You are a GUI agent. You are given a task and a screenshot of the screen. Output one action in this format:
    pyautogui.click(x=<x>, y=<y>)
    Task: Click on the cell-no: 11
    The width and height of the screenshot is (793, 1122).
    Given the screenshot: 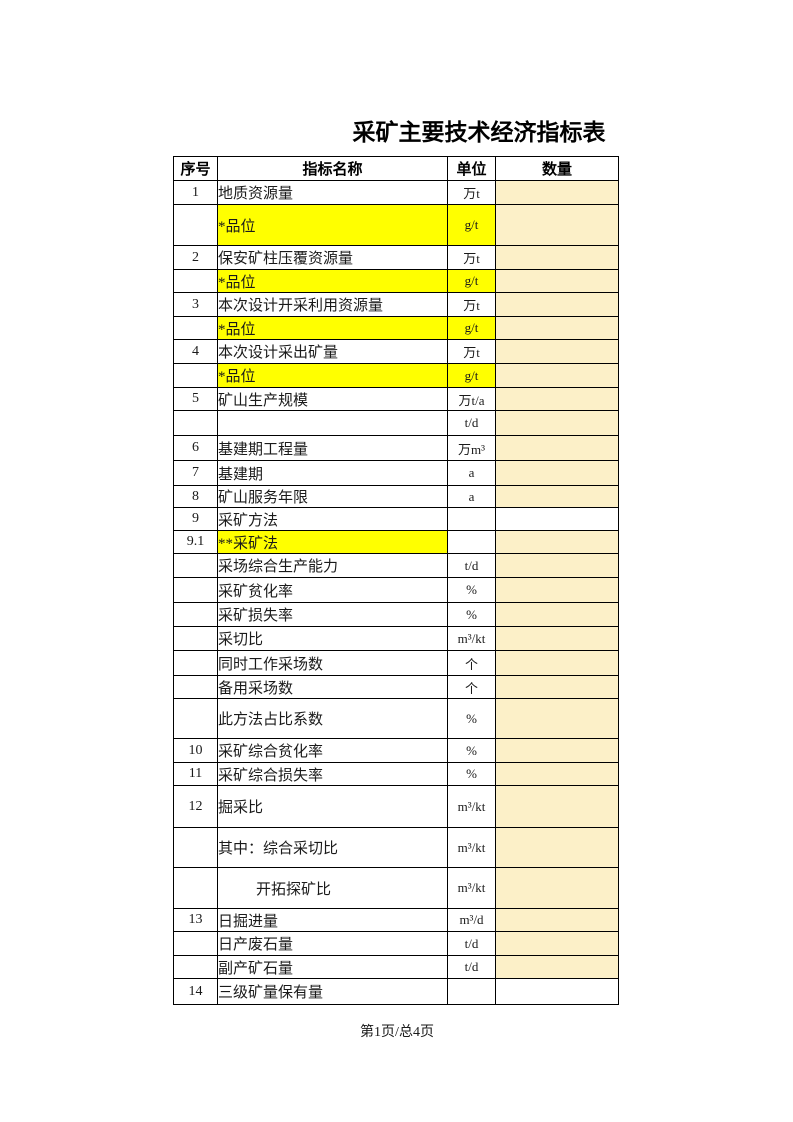 What is the action you would take?
    pyautogui.click(x=195, y=774)
    